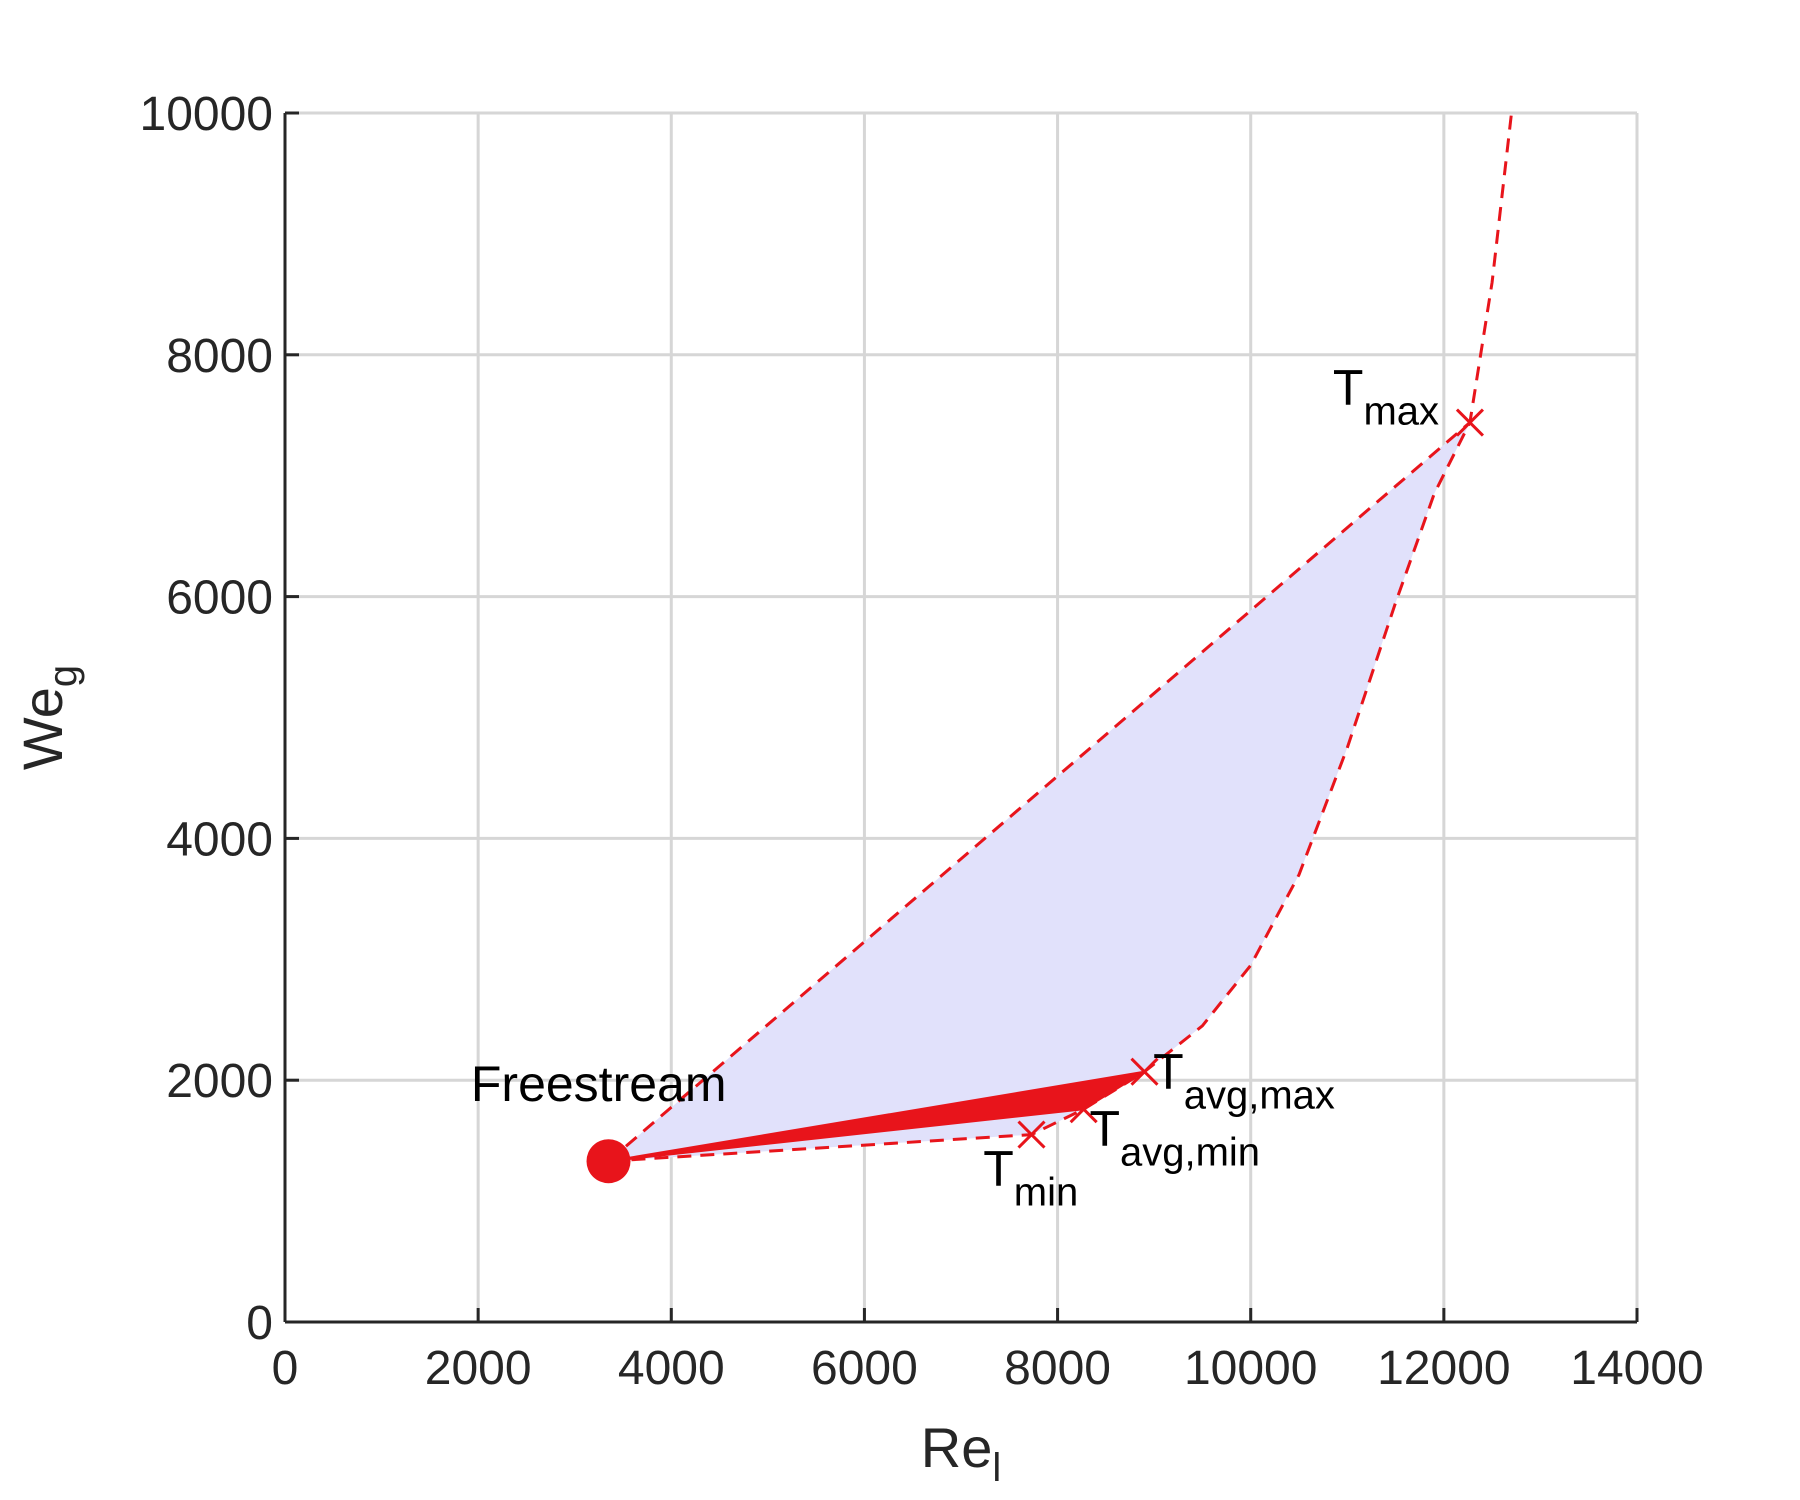 The width and height of the screenshot is (1800, 1500). Describe the element at coordinates (1469, 422) in the screenshot. I see `t-max-marker` at that location.